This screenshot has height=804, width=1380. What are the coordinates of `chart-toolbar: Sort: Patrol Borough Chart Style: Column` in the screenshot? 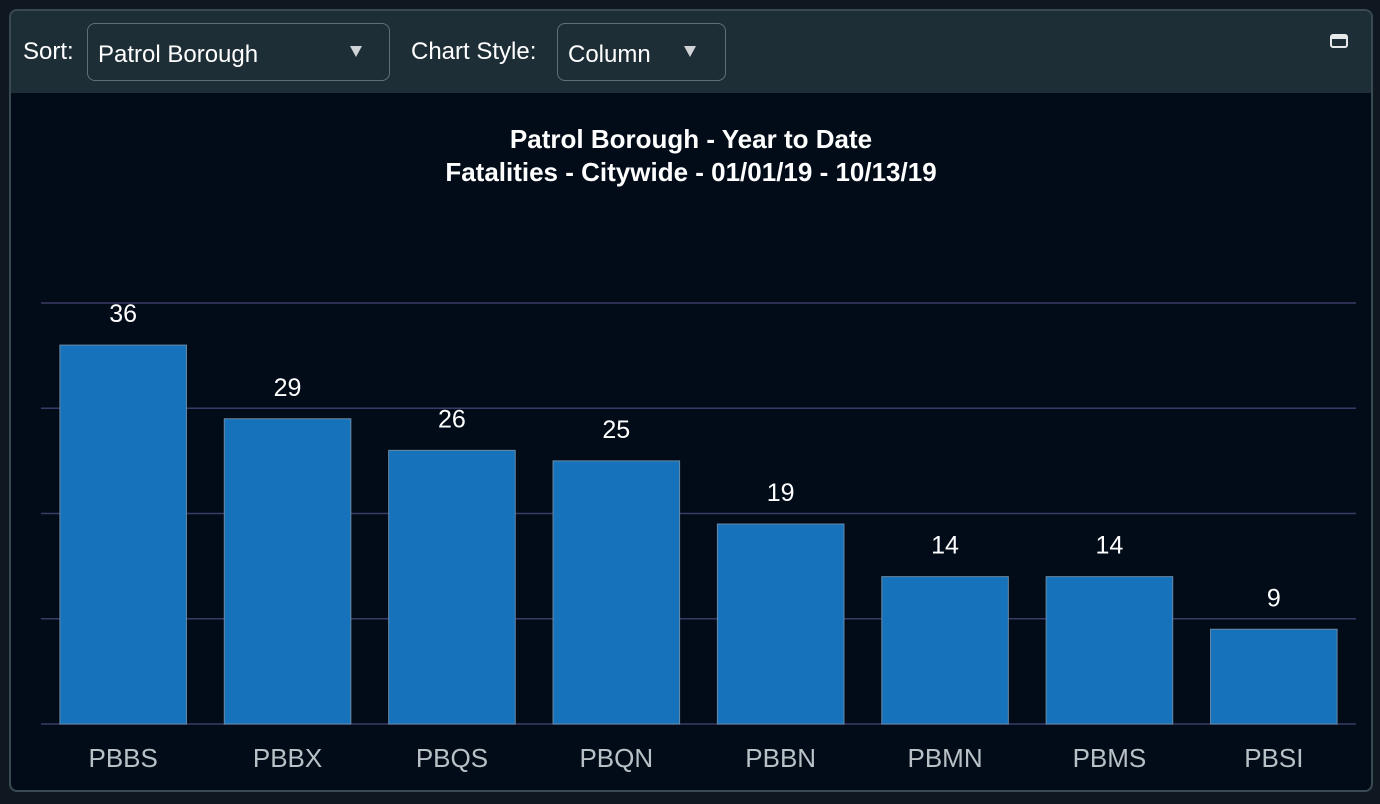 It's located at (691, 52).